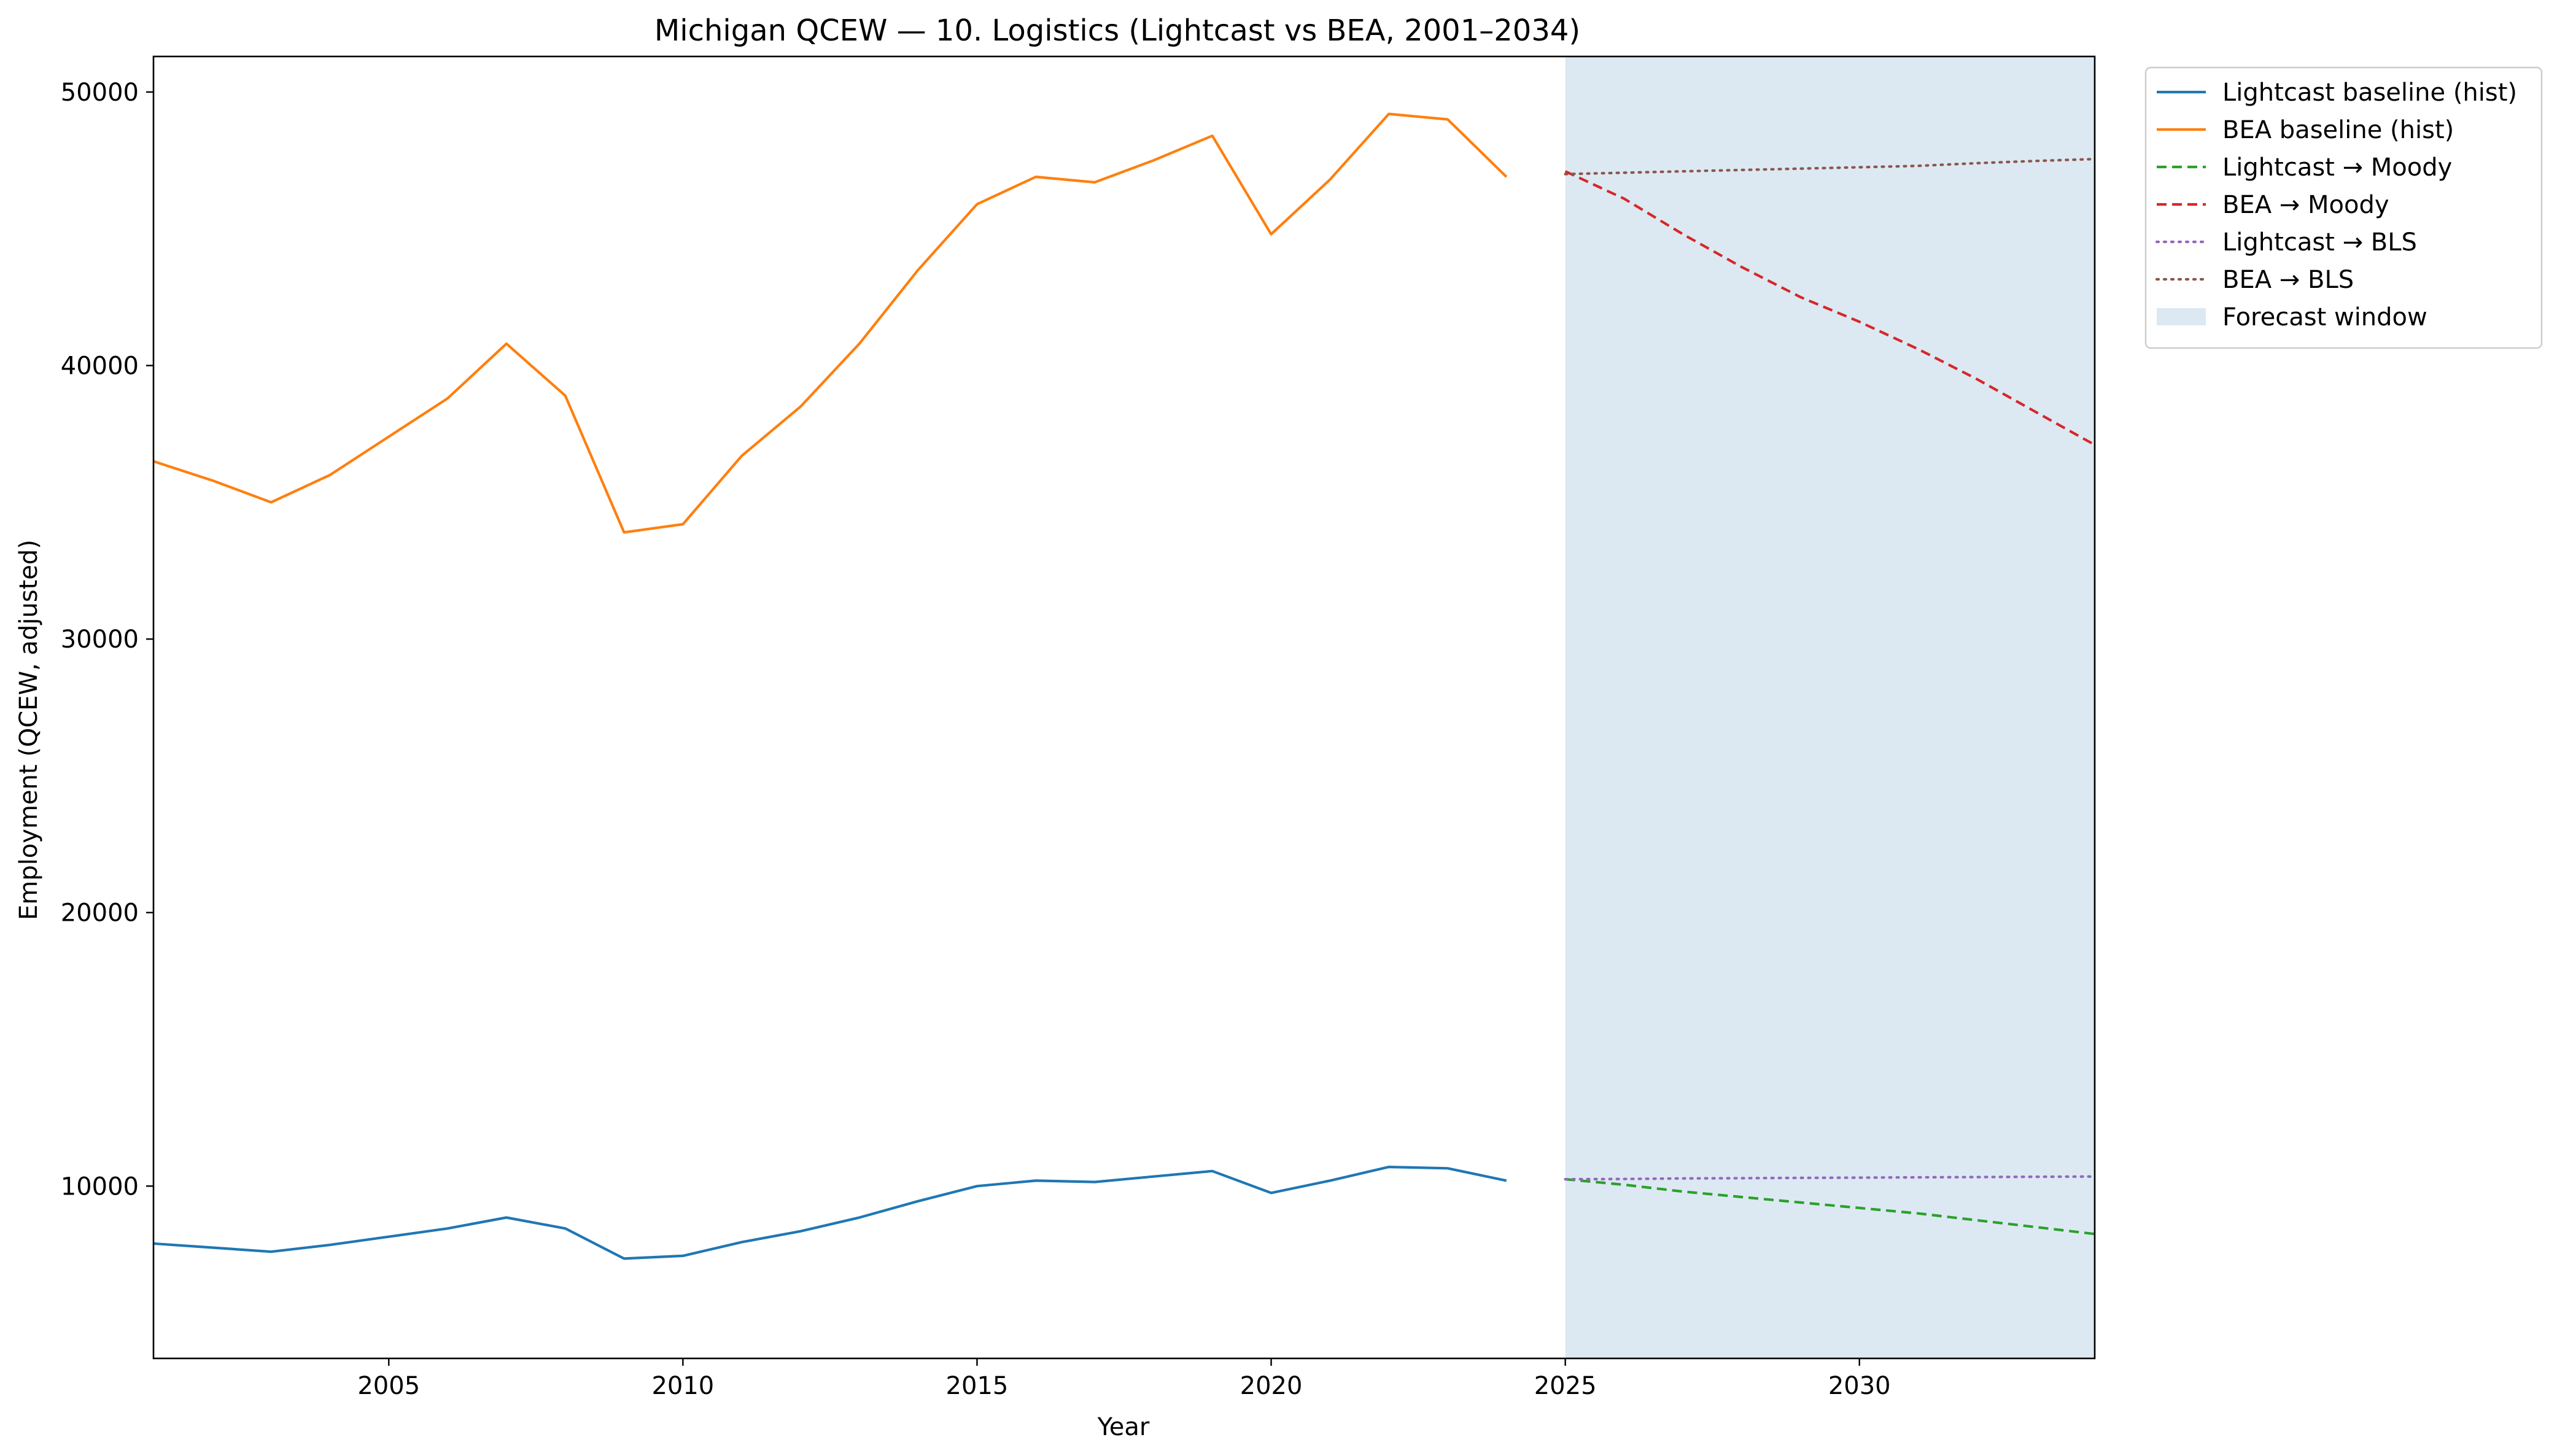  What do you see at coordinates (2181, 316) in the screenshot?
I see `legend-swatch-forecast-window` at bounding box center [2181, 316].